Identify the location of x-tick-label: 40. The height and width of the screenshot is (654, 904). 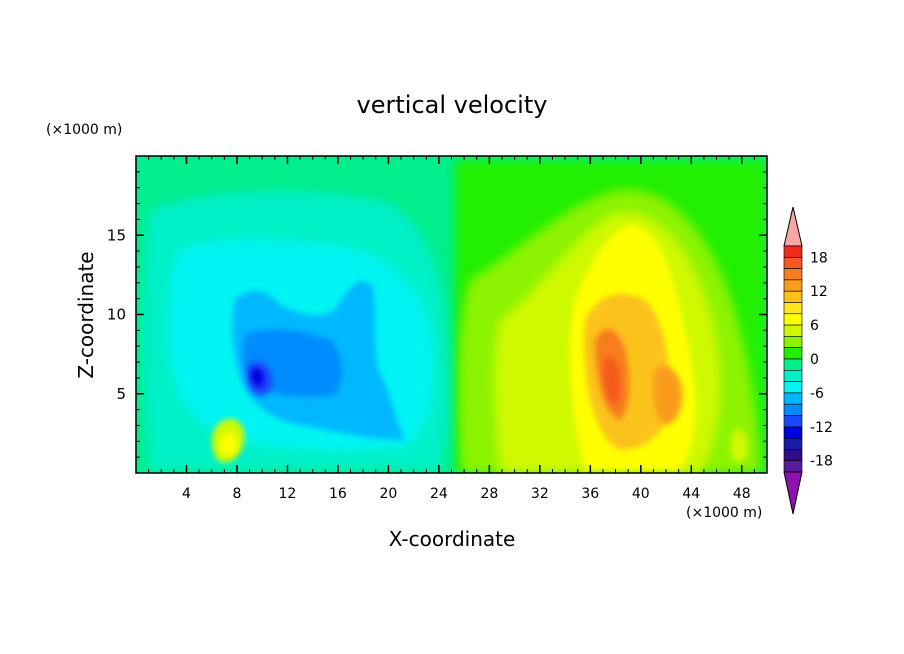
(641, 494).